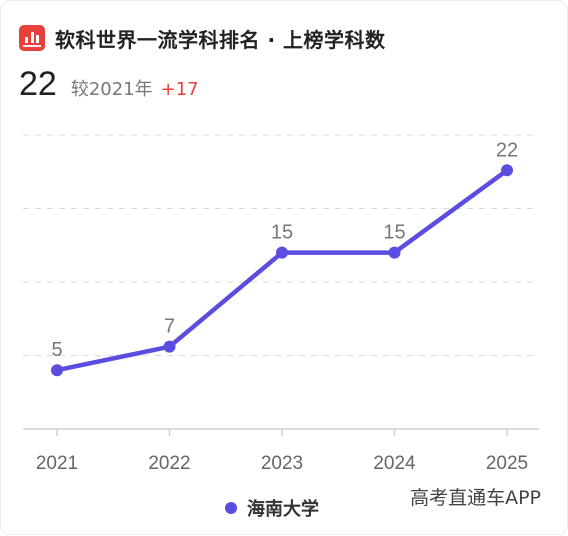  Describe the element at coordinates (283, 509) in the screenshot. I see `legend-label: 海南大学` at that location.